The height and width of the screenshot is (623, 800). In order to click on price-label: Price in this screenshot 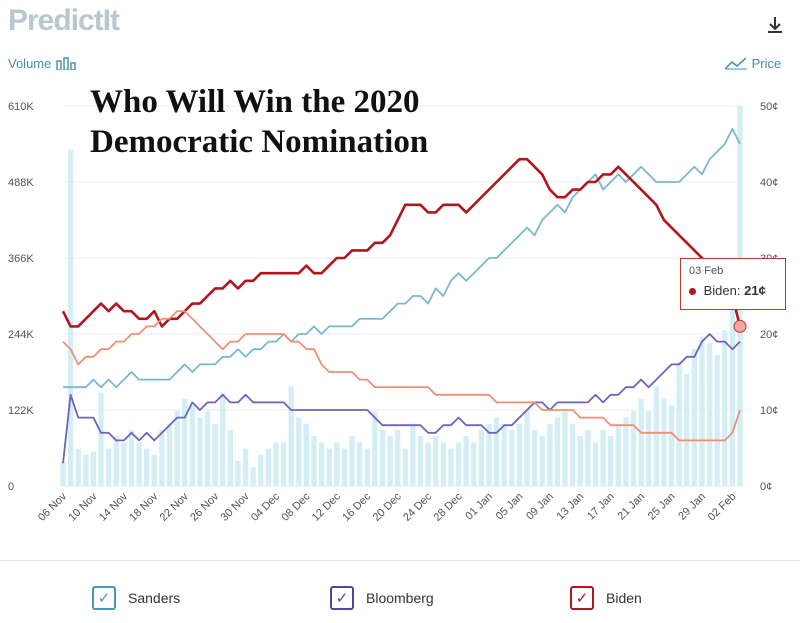, I will do `click(766, 63)`.